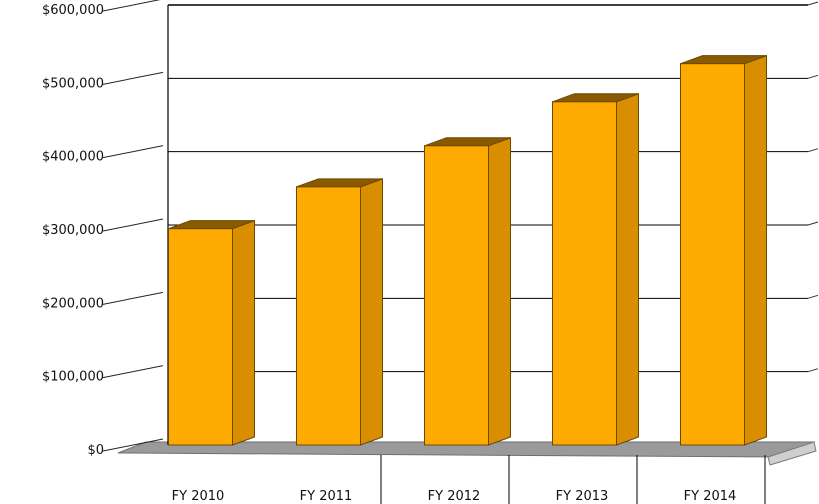  I want to click on floor-edge, so click(792, 453).